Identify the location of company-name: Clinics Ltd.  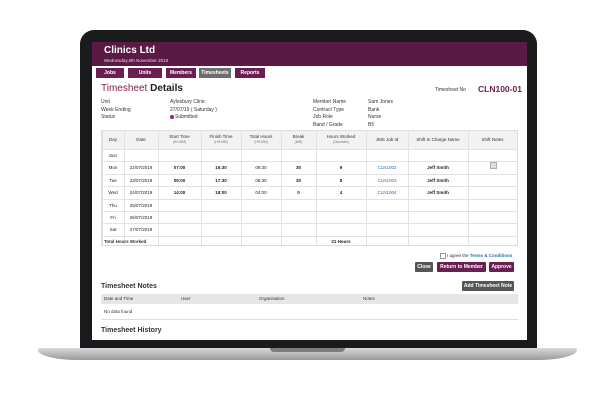
(130, 50).